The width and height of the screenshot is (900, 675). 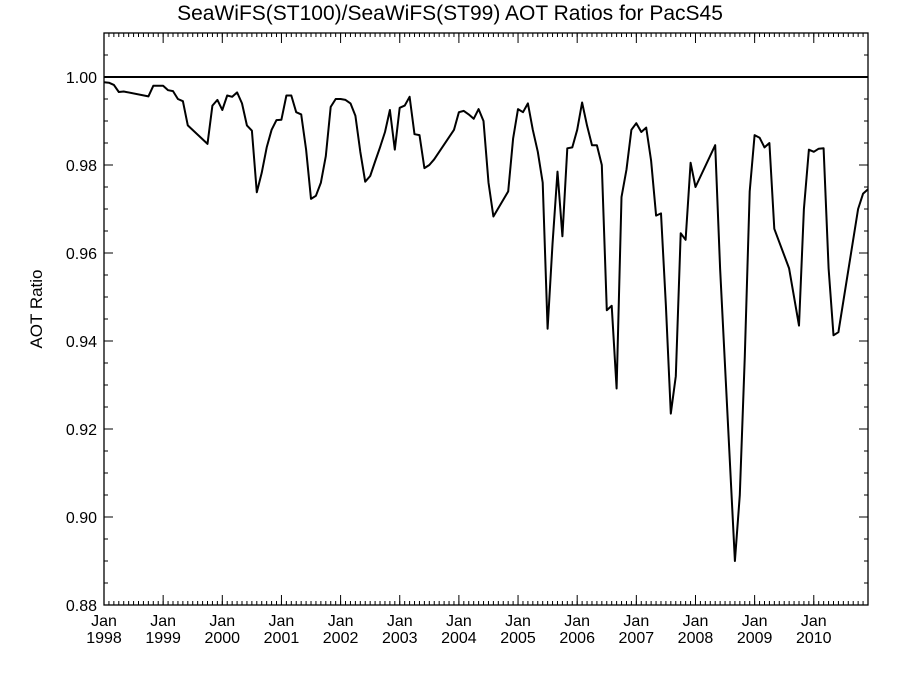 I want to click on x-tick-label-year: 2000, so click(x=222, y=638).